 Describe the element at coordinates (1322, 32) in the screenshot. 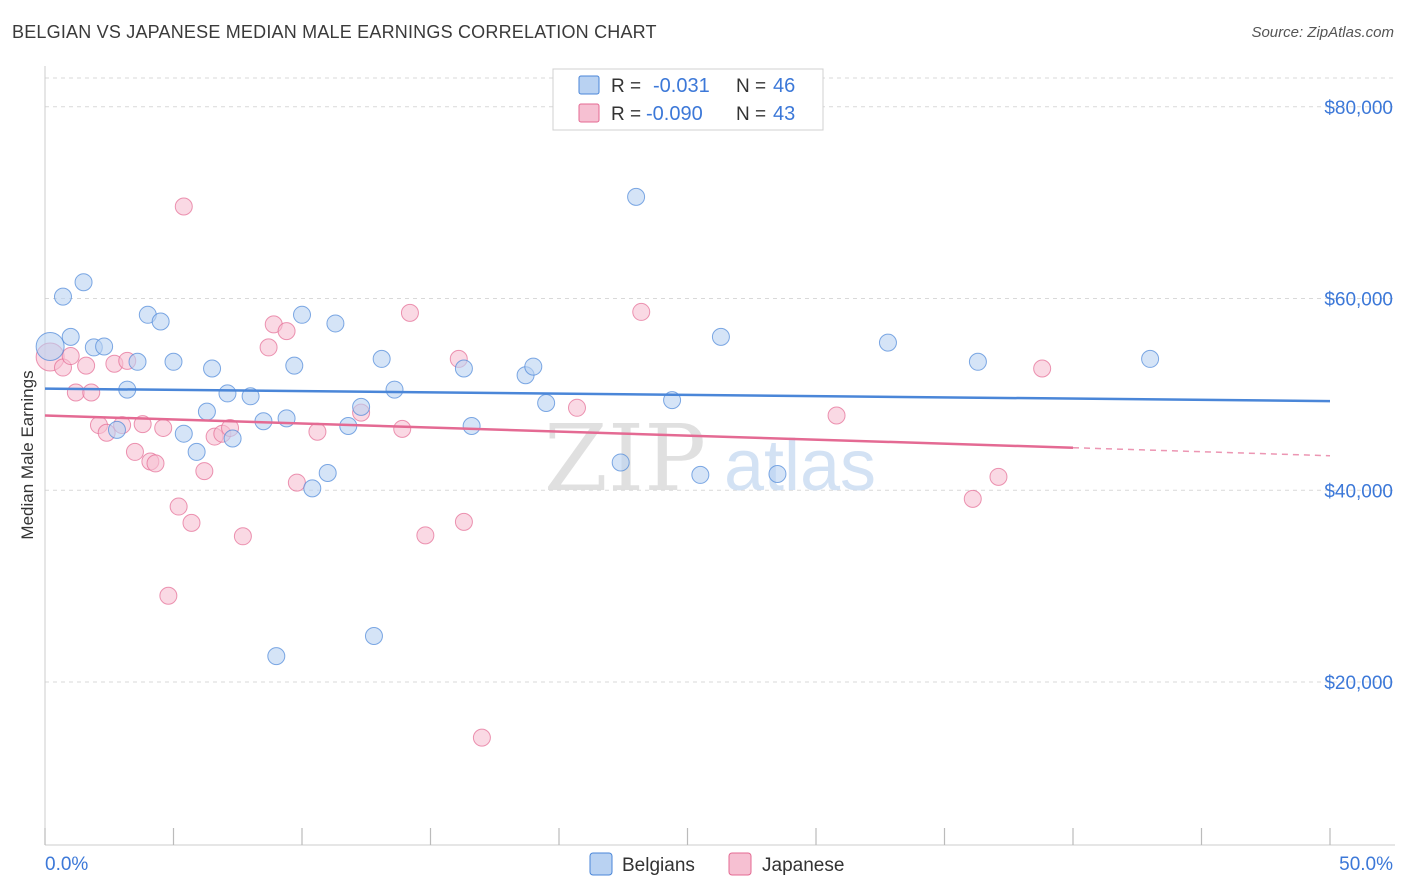

I see `source-credit: Source: ZipAtlas.com` at that location.